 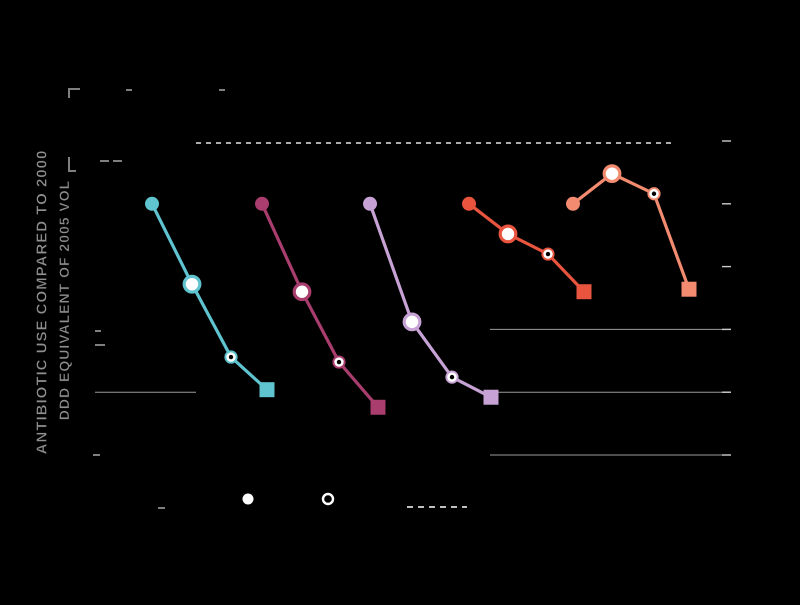 I want to click on legend-filled-circle, so click(x=248, y=499).